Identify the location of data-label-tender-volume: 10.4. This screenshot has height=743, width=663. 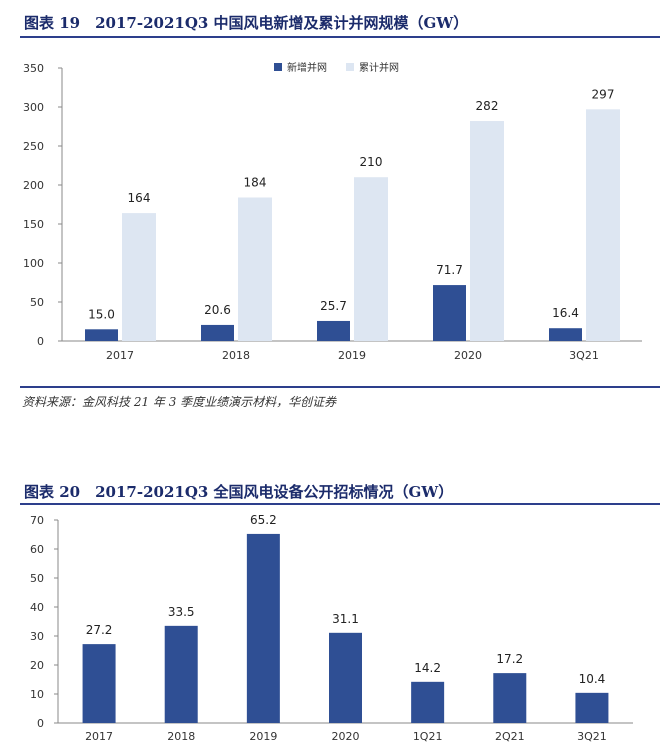
(592, 679).